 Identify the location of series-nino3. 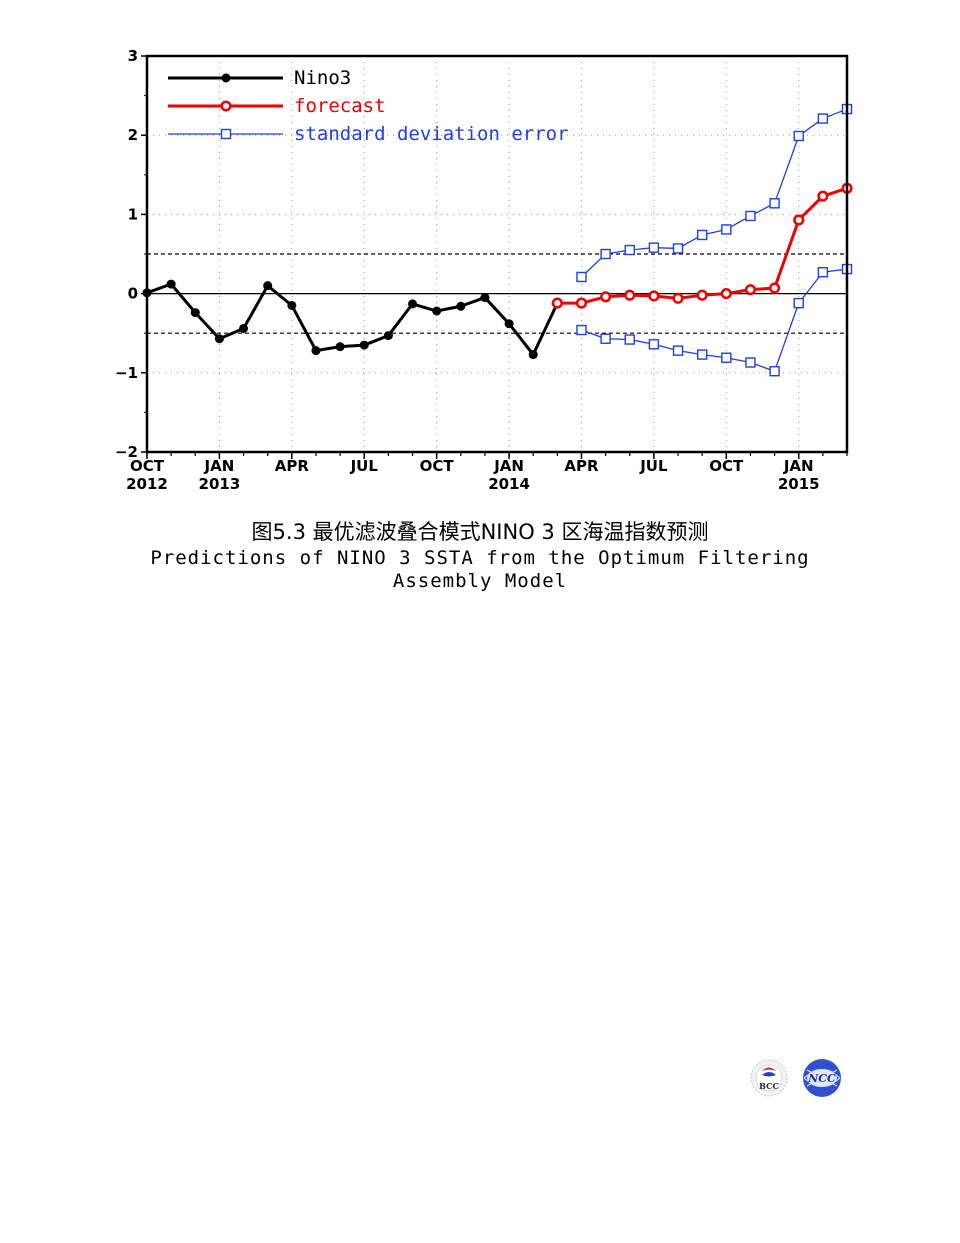
(352, 319).